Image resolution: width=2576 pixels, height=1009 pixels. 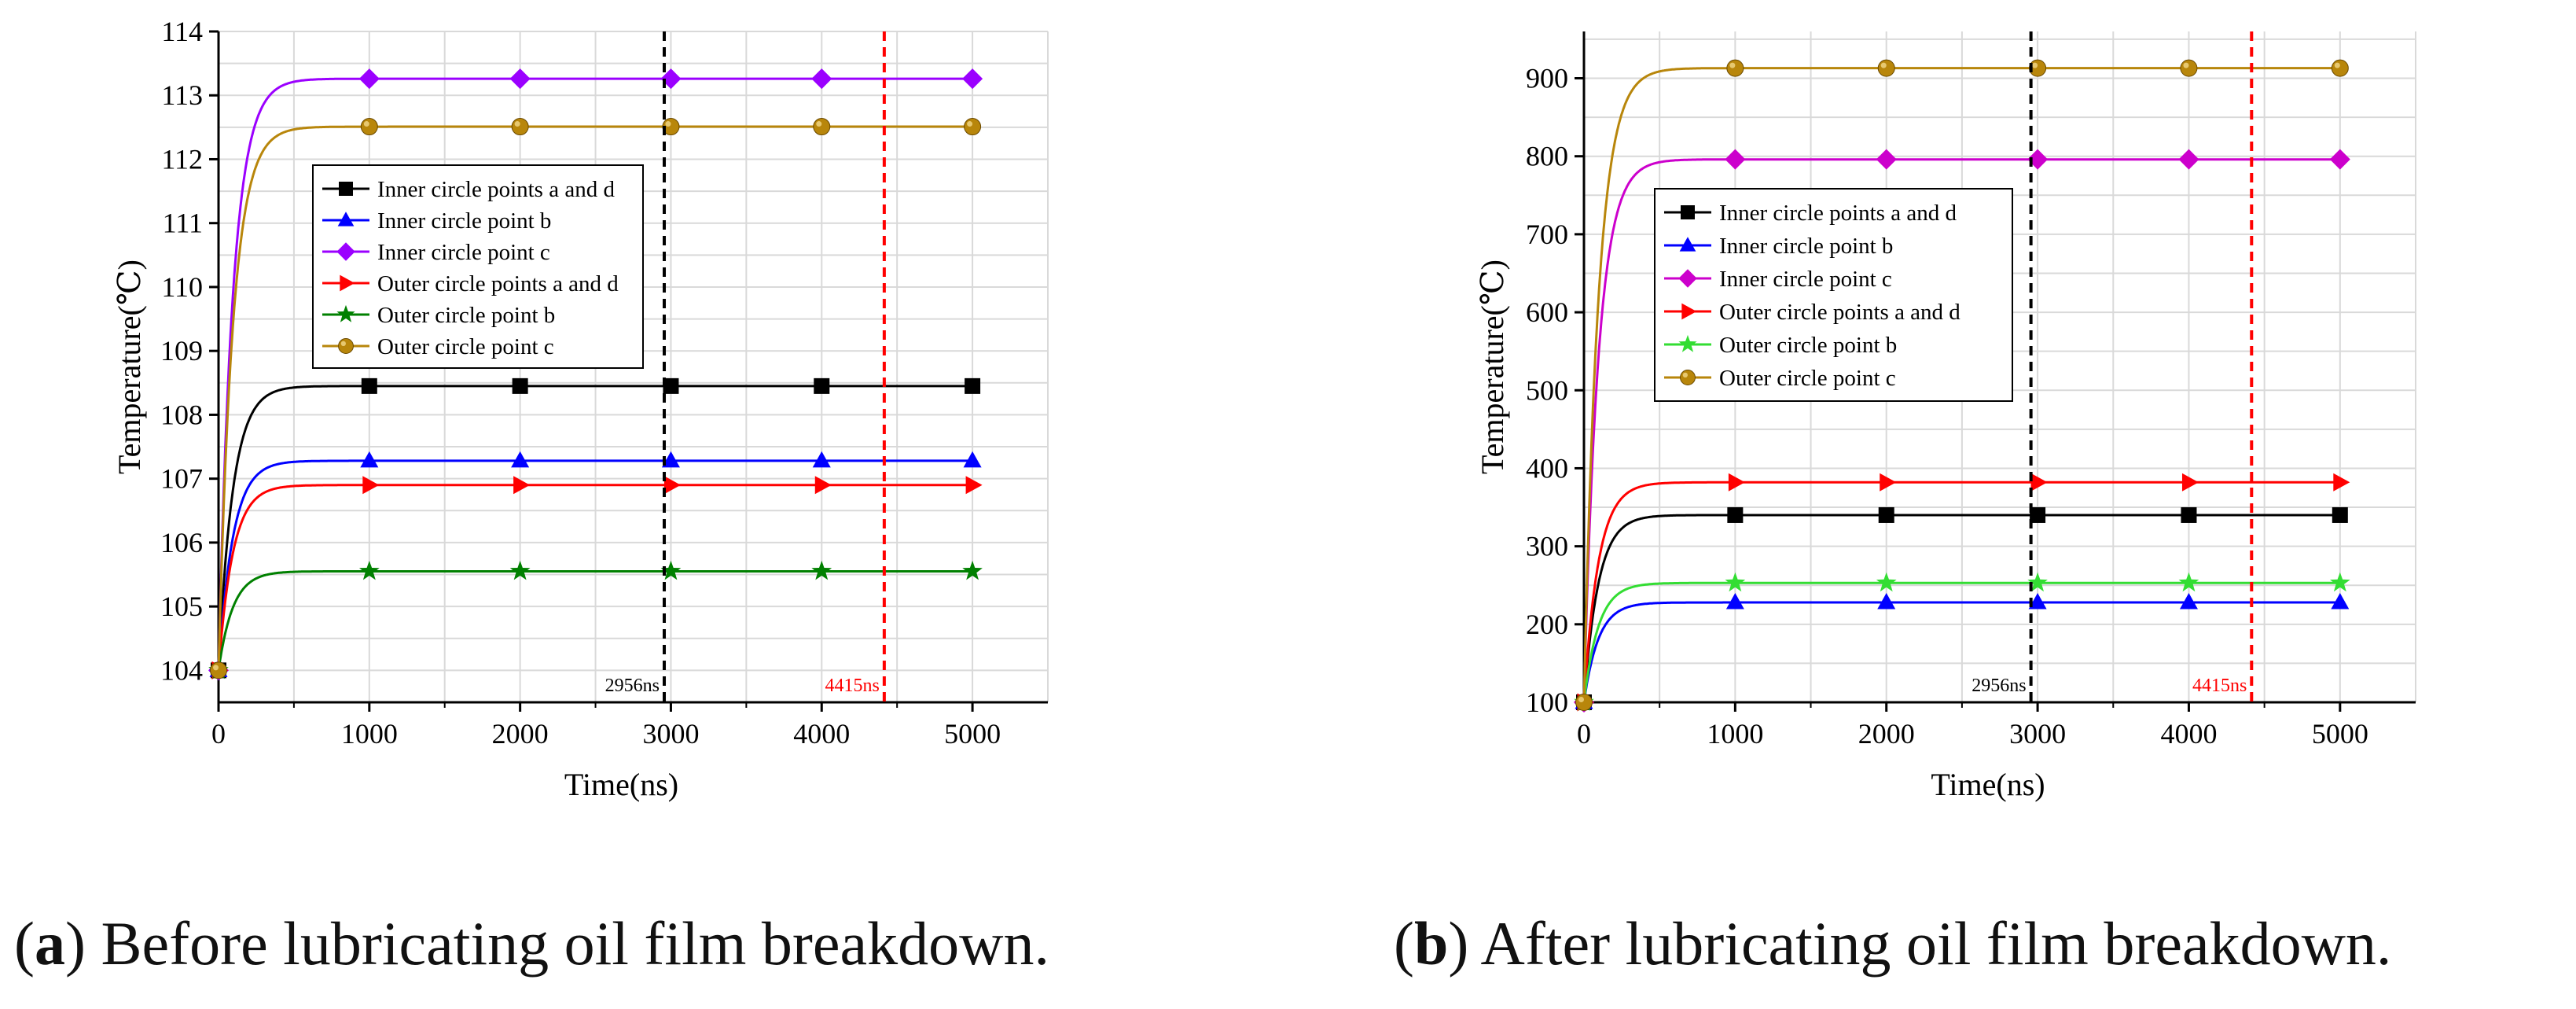 What do you see at coordinates (1780, 378) in the screenshot?
I see `legend-item: Outer circle point c` at bounding box center [1780, 378].